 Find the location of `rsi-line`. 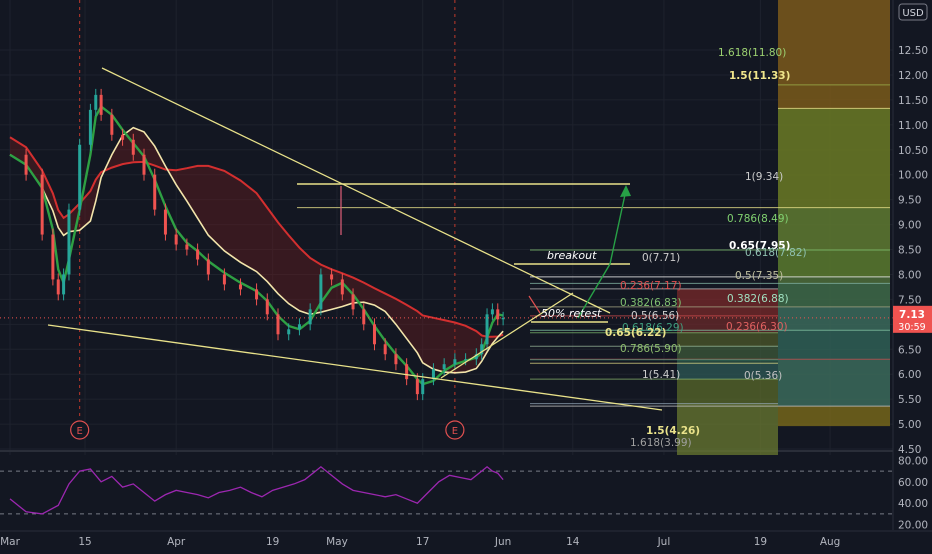

rsi-line is located at coordinates (256, 490).